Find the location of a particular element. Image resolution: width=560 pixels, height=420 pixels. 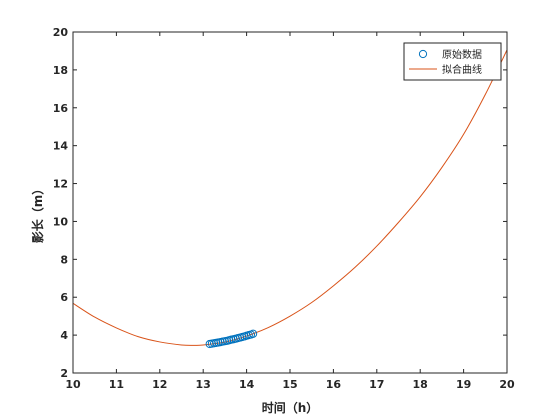

legend-marker-circle-icon is located at coordinates (423, 54).